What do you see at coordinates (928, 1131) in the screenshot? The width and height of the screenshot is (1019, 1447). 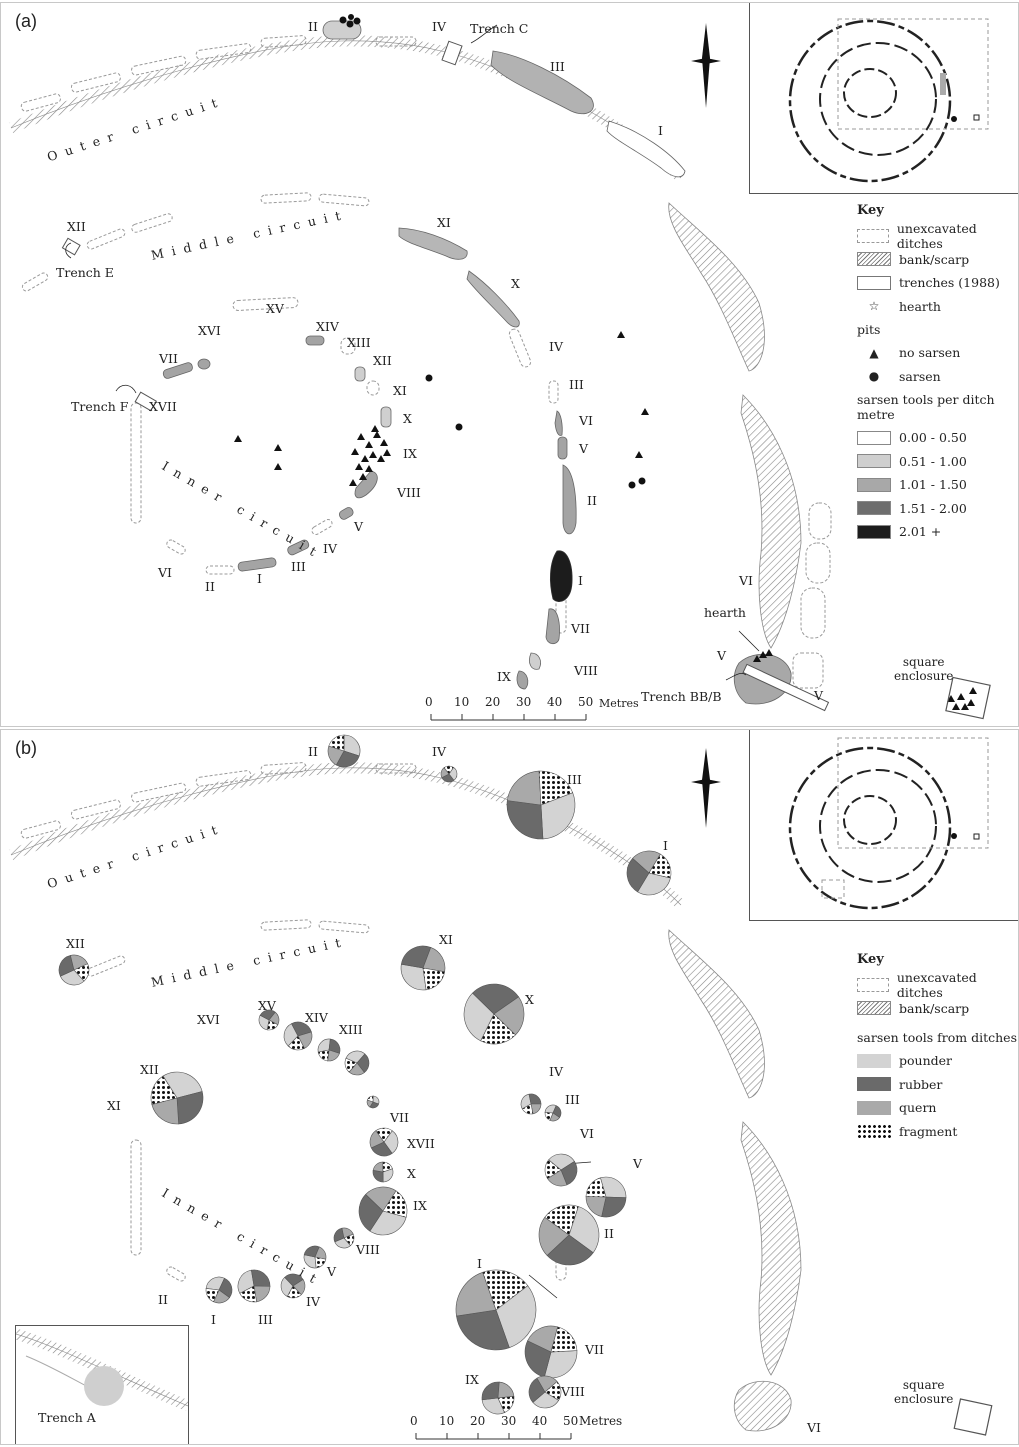 I see `tool-label: fragment` at bounding box center [928, 1131].